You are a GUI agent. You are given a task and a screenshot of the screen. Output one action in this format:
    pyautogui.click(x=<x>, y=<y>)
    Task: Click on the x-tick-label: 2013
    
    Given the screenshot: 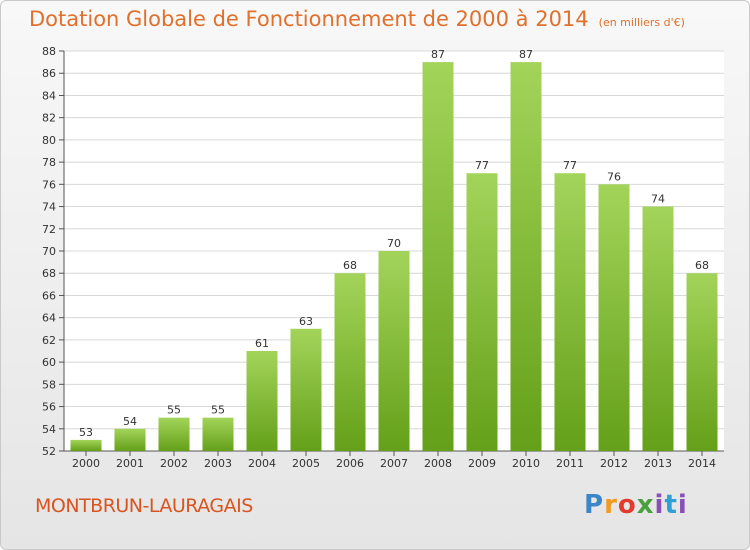 What is the action you would take?
    pyautogui.click(x=658, y=463)
    